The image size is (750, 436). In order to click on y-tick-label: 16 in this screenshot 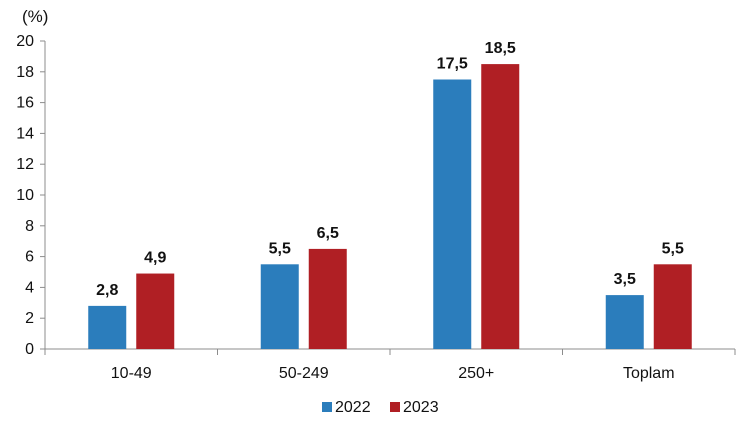, I will do `click(25, 103)`.